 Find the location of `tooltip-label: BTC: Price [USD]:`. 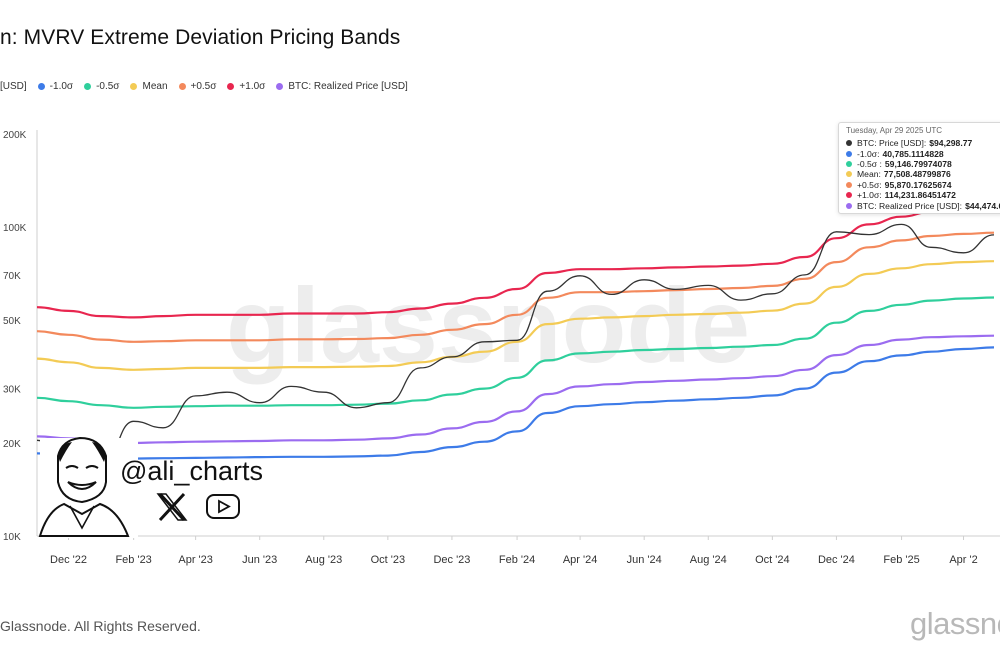

tooltip-label: BTC: Price [USD]: is located at coordinates (892, 143).